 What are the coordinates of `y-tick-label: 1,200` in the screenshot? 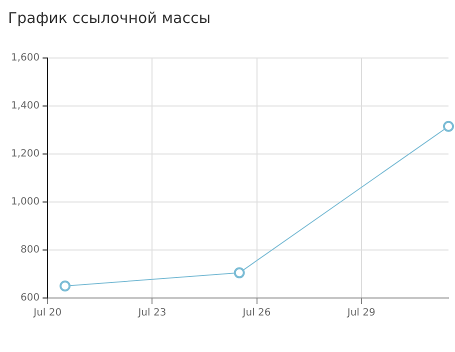 It's located at (25, 154).